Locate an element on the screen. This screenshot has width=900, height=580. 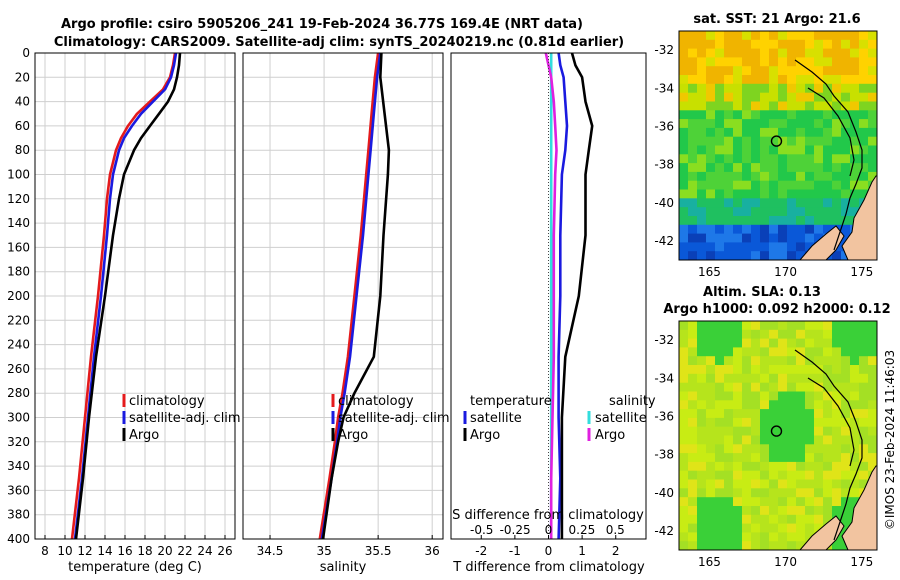
y-tick-label: 360 is located at coordinates (18, 490).